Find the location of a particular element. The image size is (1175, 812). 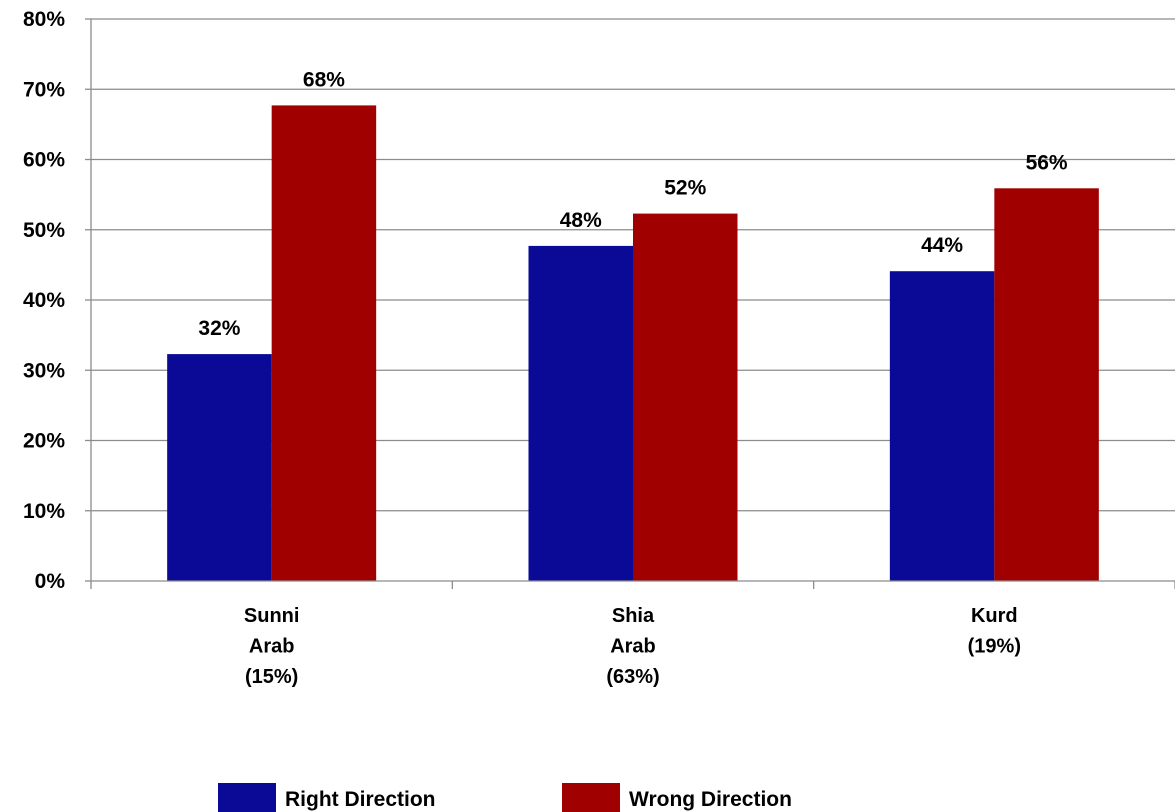

x-category-label: Shia is located at coordinates (633, 616).